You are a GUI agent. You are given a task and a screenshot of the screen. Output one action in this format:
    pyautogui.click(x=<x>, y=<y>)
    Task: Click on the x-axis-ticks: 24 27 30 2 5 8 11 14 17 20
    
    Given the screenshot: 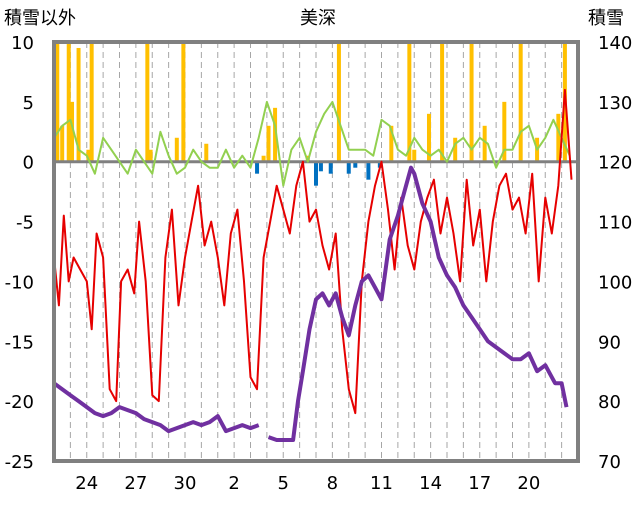 What is the action you would take?
    pyautogui.click(x=307, y=483)
    